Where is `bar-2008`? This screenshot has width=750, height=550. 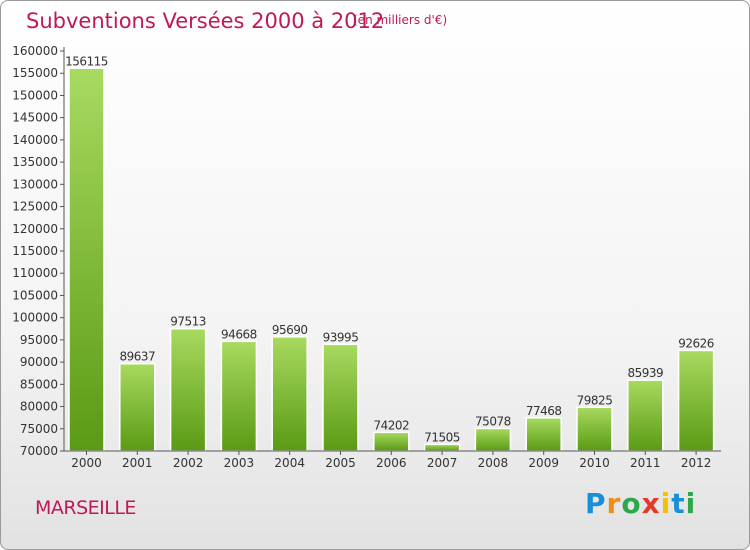 bar-2008 is located at coordinates (493, 439).